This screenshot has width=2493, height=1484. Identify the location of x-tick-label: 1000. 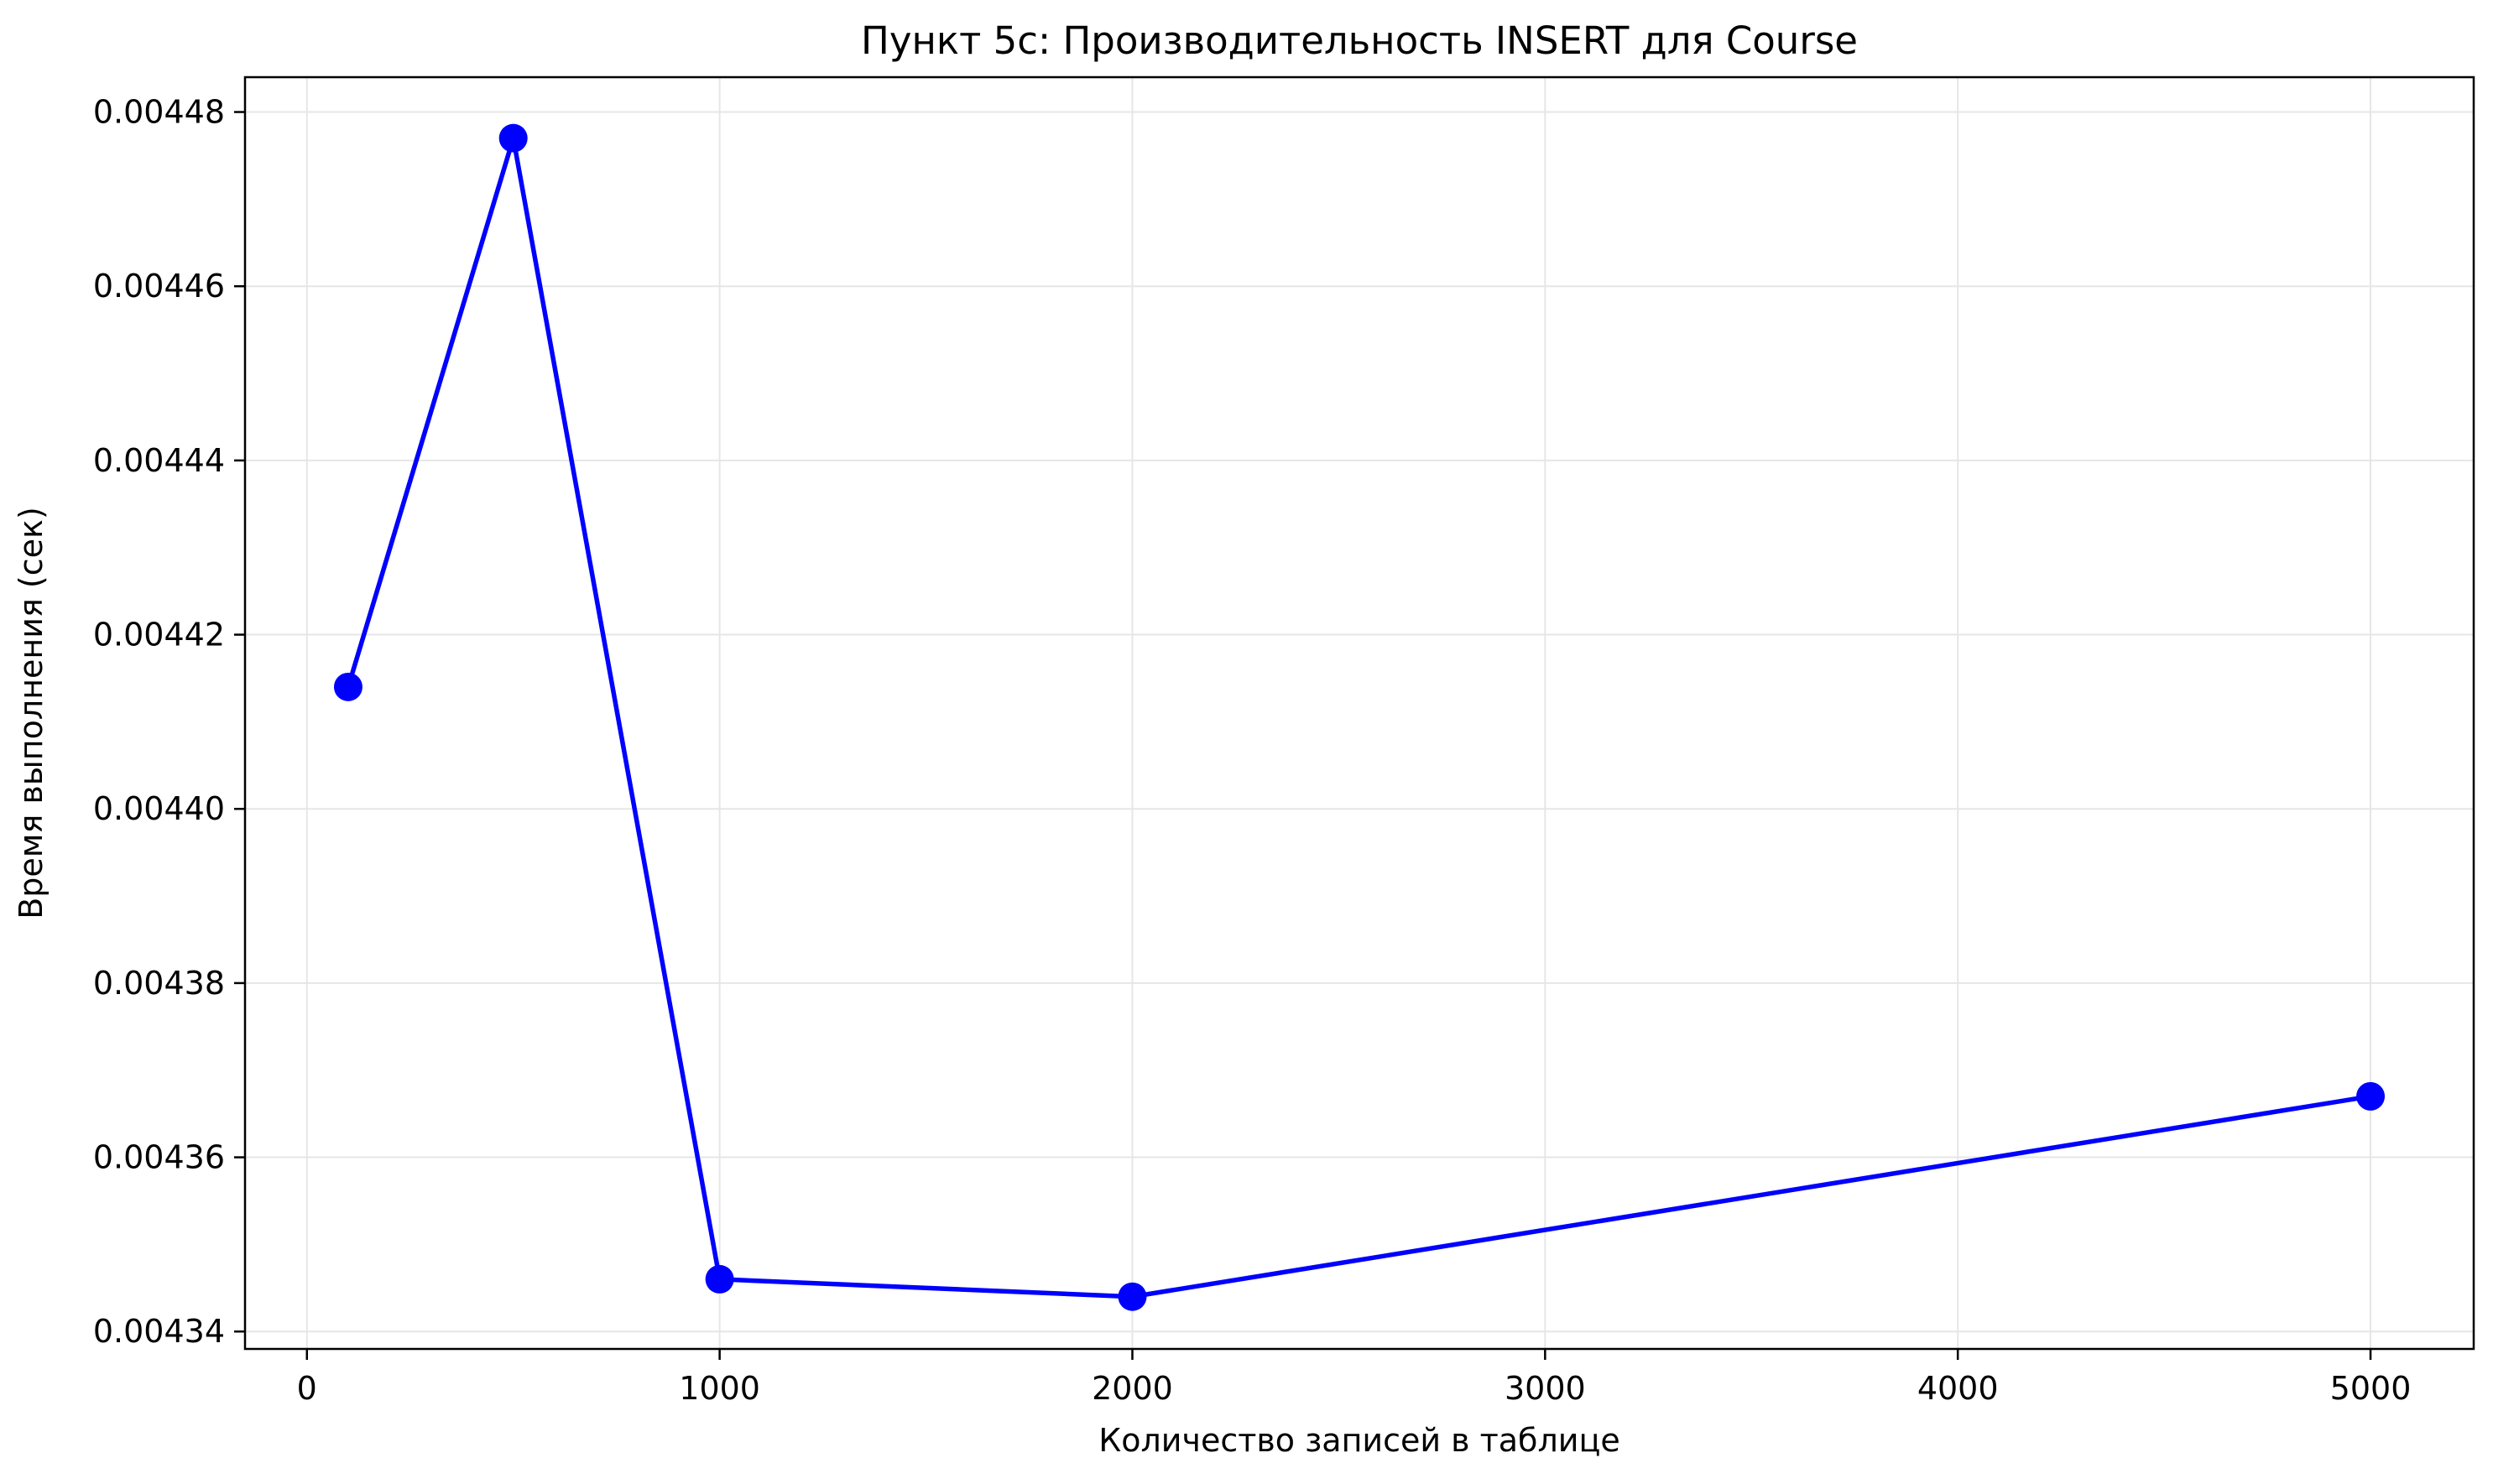
(719, 1388).